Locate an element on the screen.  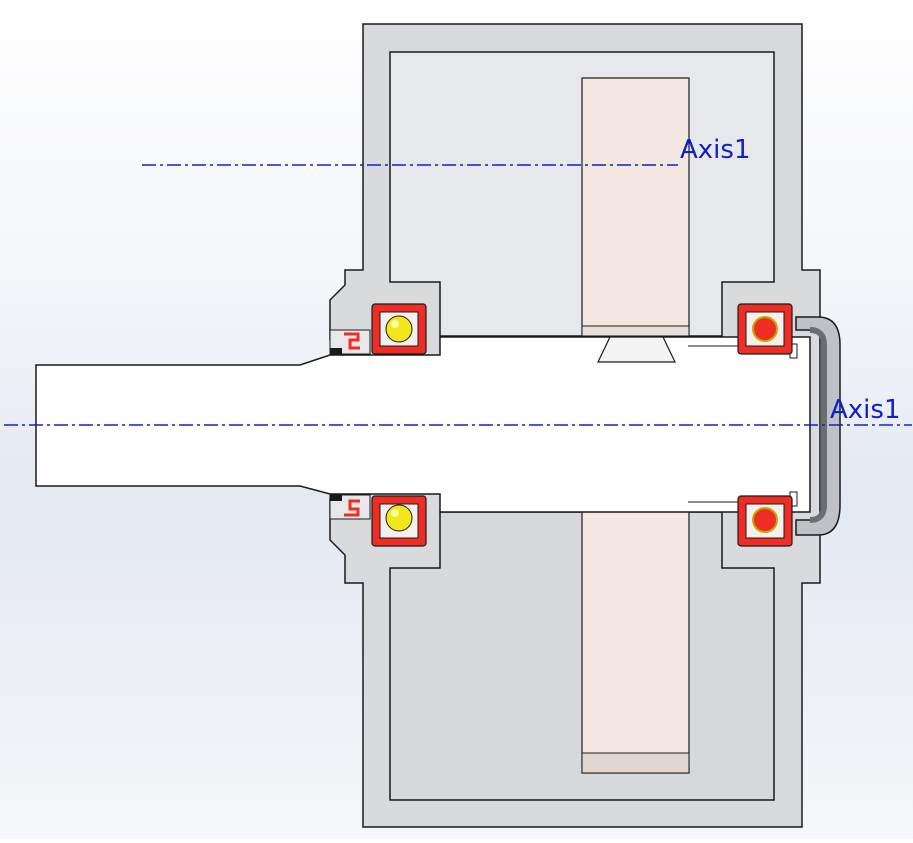
gear-upper-section is located at coordinates (635, 207).